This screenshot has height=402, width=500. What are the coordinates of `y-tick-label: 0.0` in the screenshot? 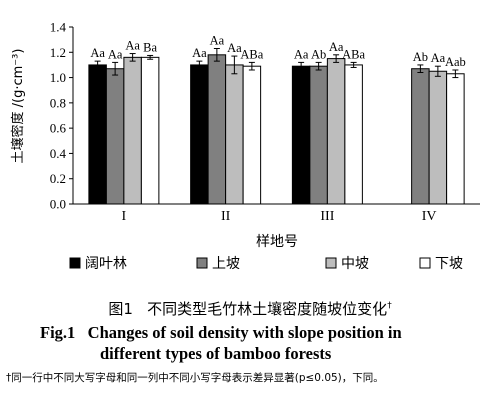 It's located at (58, 204).